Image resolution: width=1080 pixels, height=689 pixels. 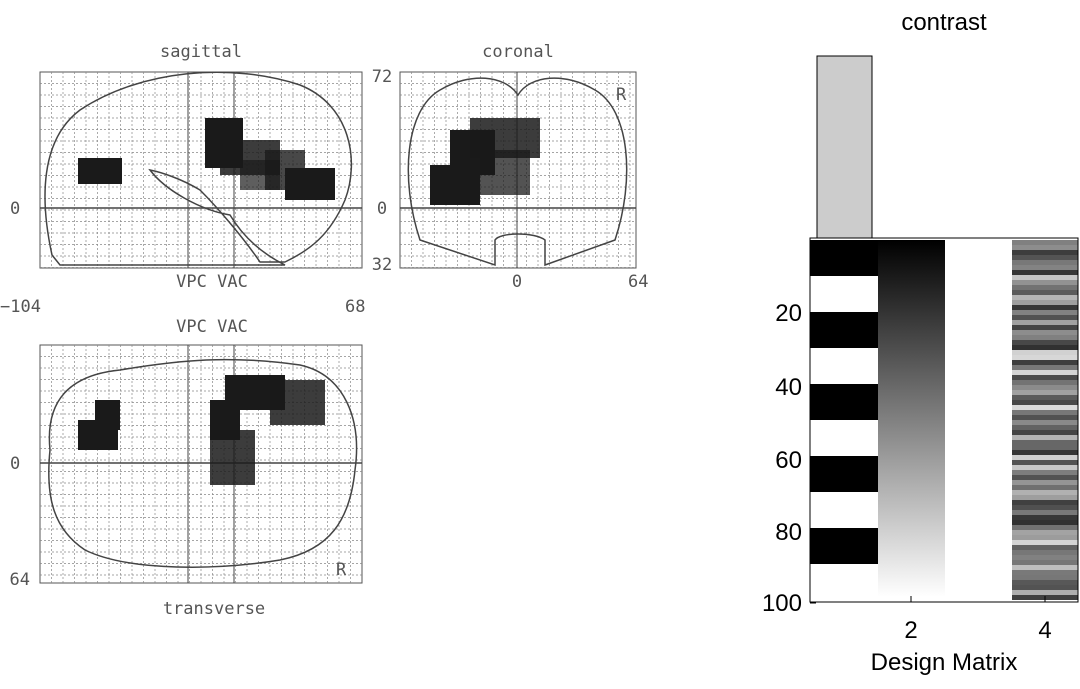 I want to click on matrix-frame, so click(x=944, y=420).